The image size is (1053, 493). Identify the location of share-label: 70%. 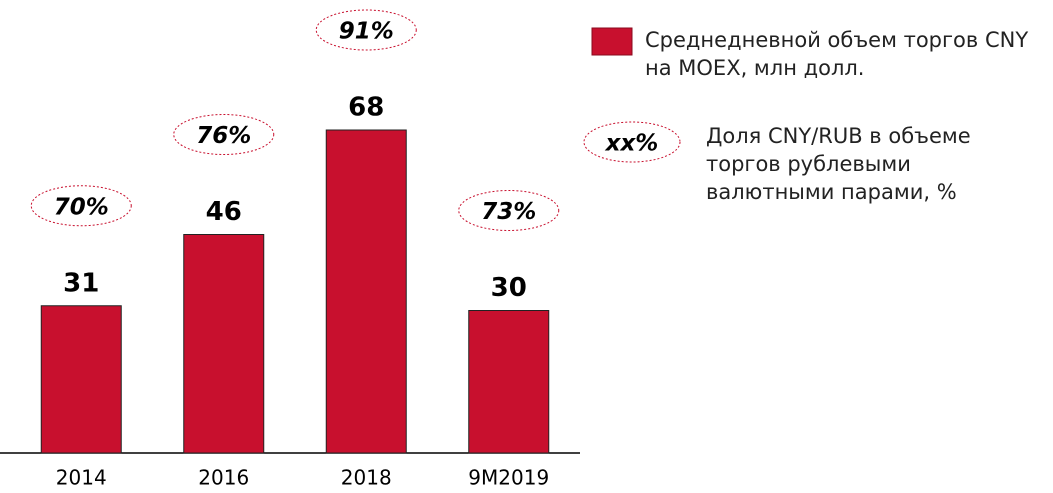
(81, 207).